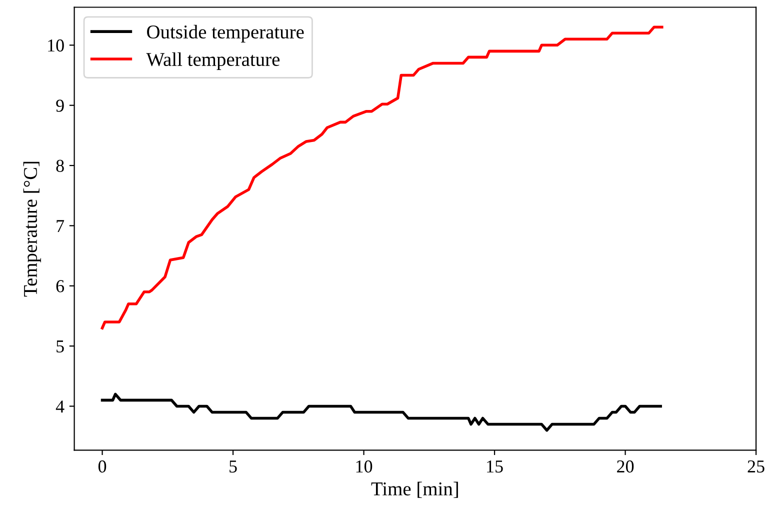 The image size is (766, 518). What do you see at coordinates (56, 45) in the screenshot?
I see `y-tick-label: 10` at bounding box center [56, 45].